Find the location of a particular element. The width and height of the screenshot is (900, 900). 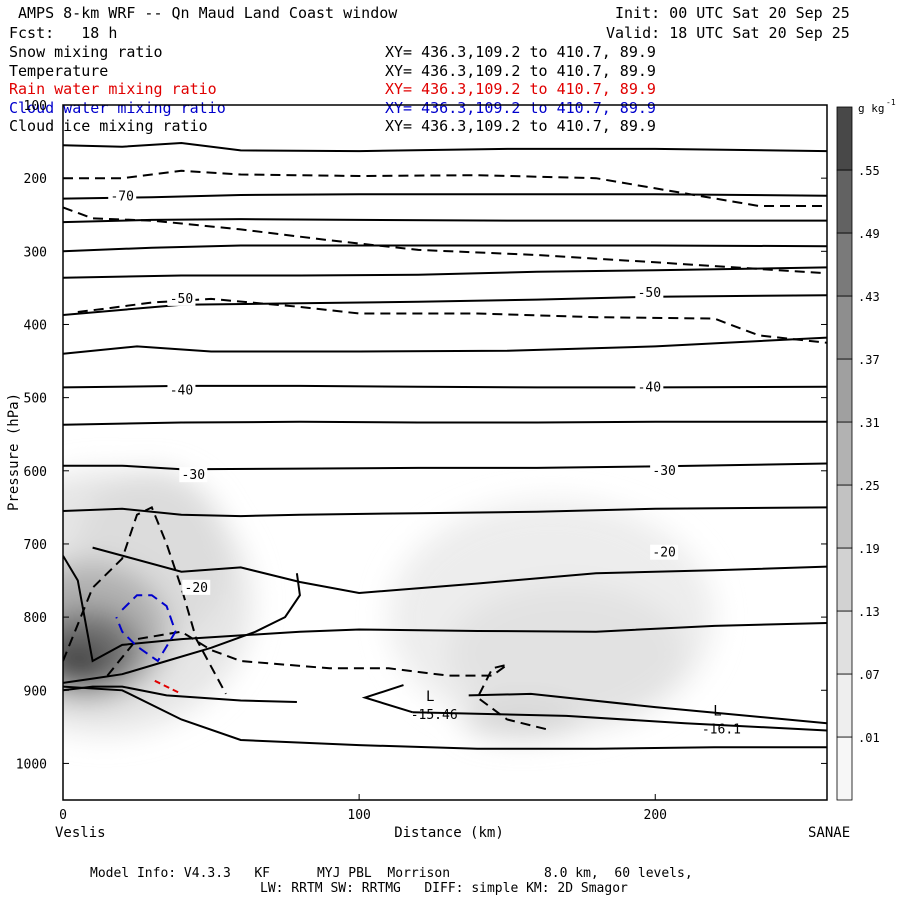

isotherm-p720 is located at coordinates (459, 570).